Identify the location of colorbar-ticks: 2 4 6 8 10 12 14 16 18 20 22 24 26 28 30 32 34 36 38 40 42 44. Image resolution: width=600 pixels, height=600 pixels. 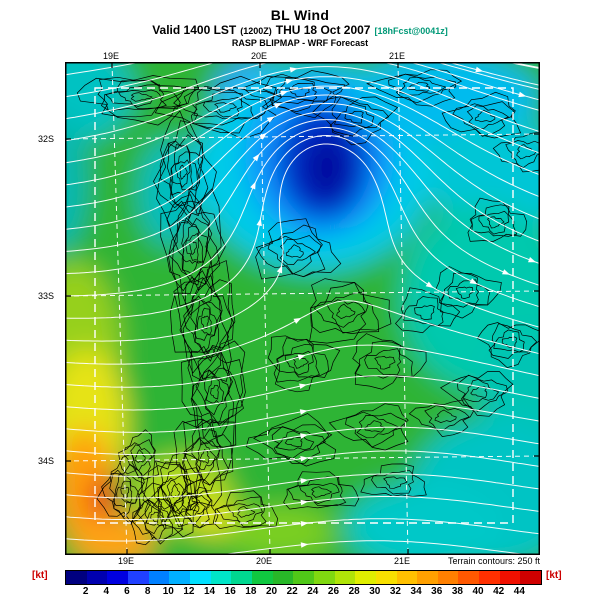
(302, 592).